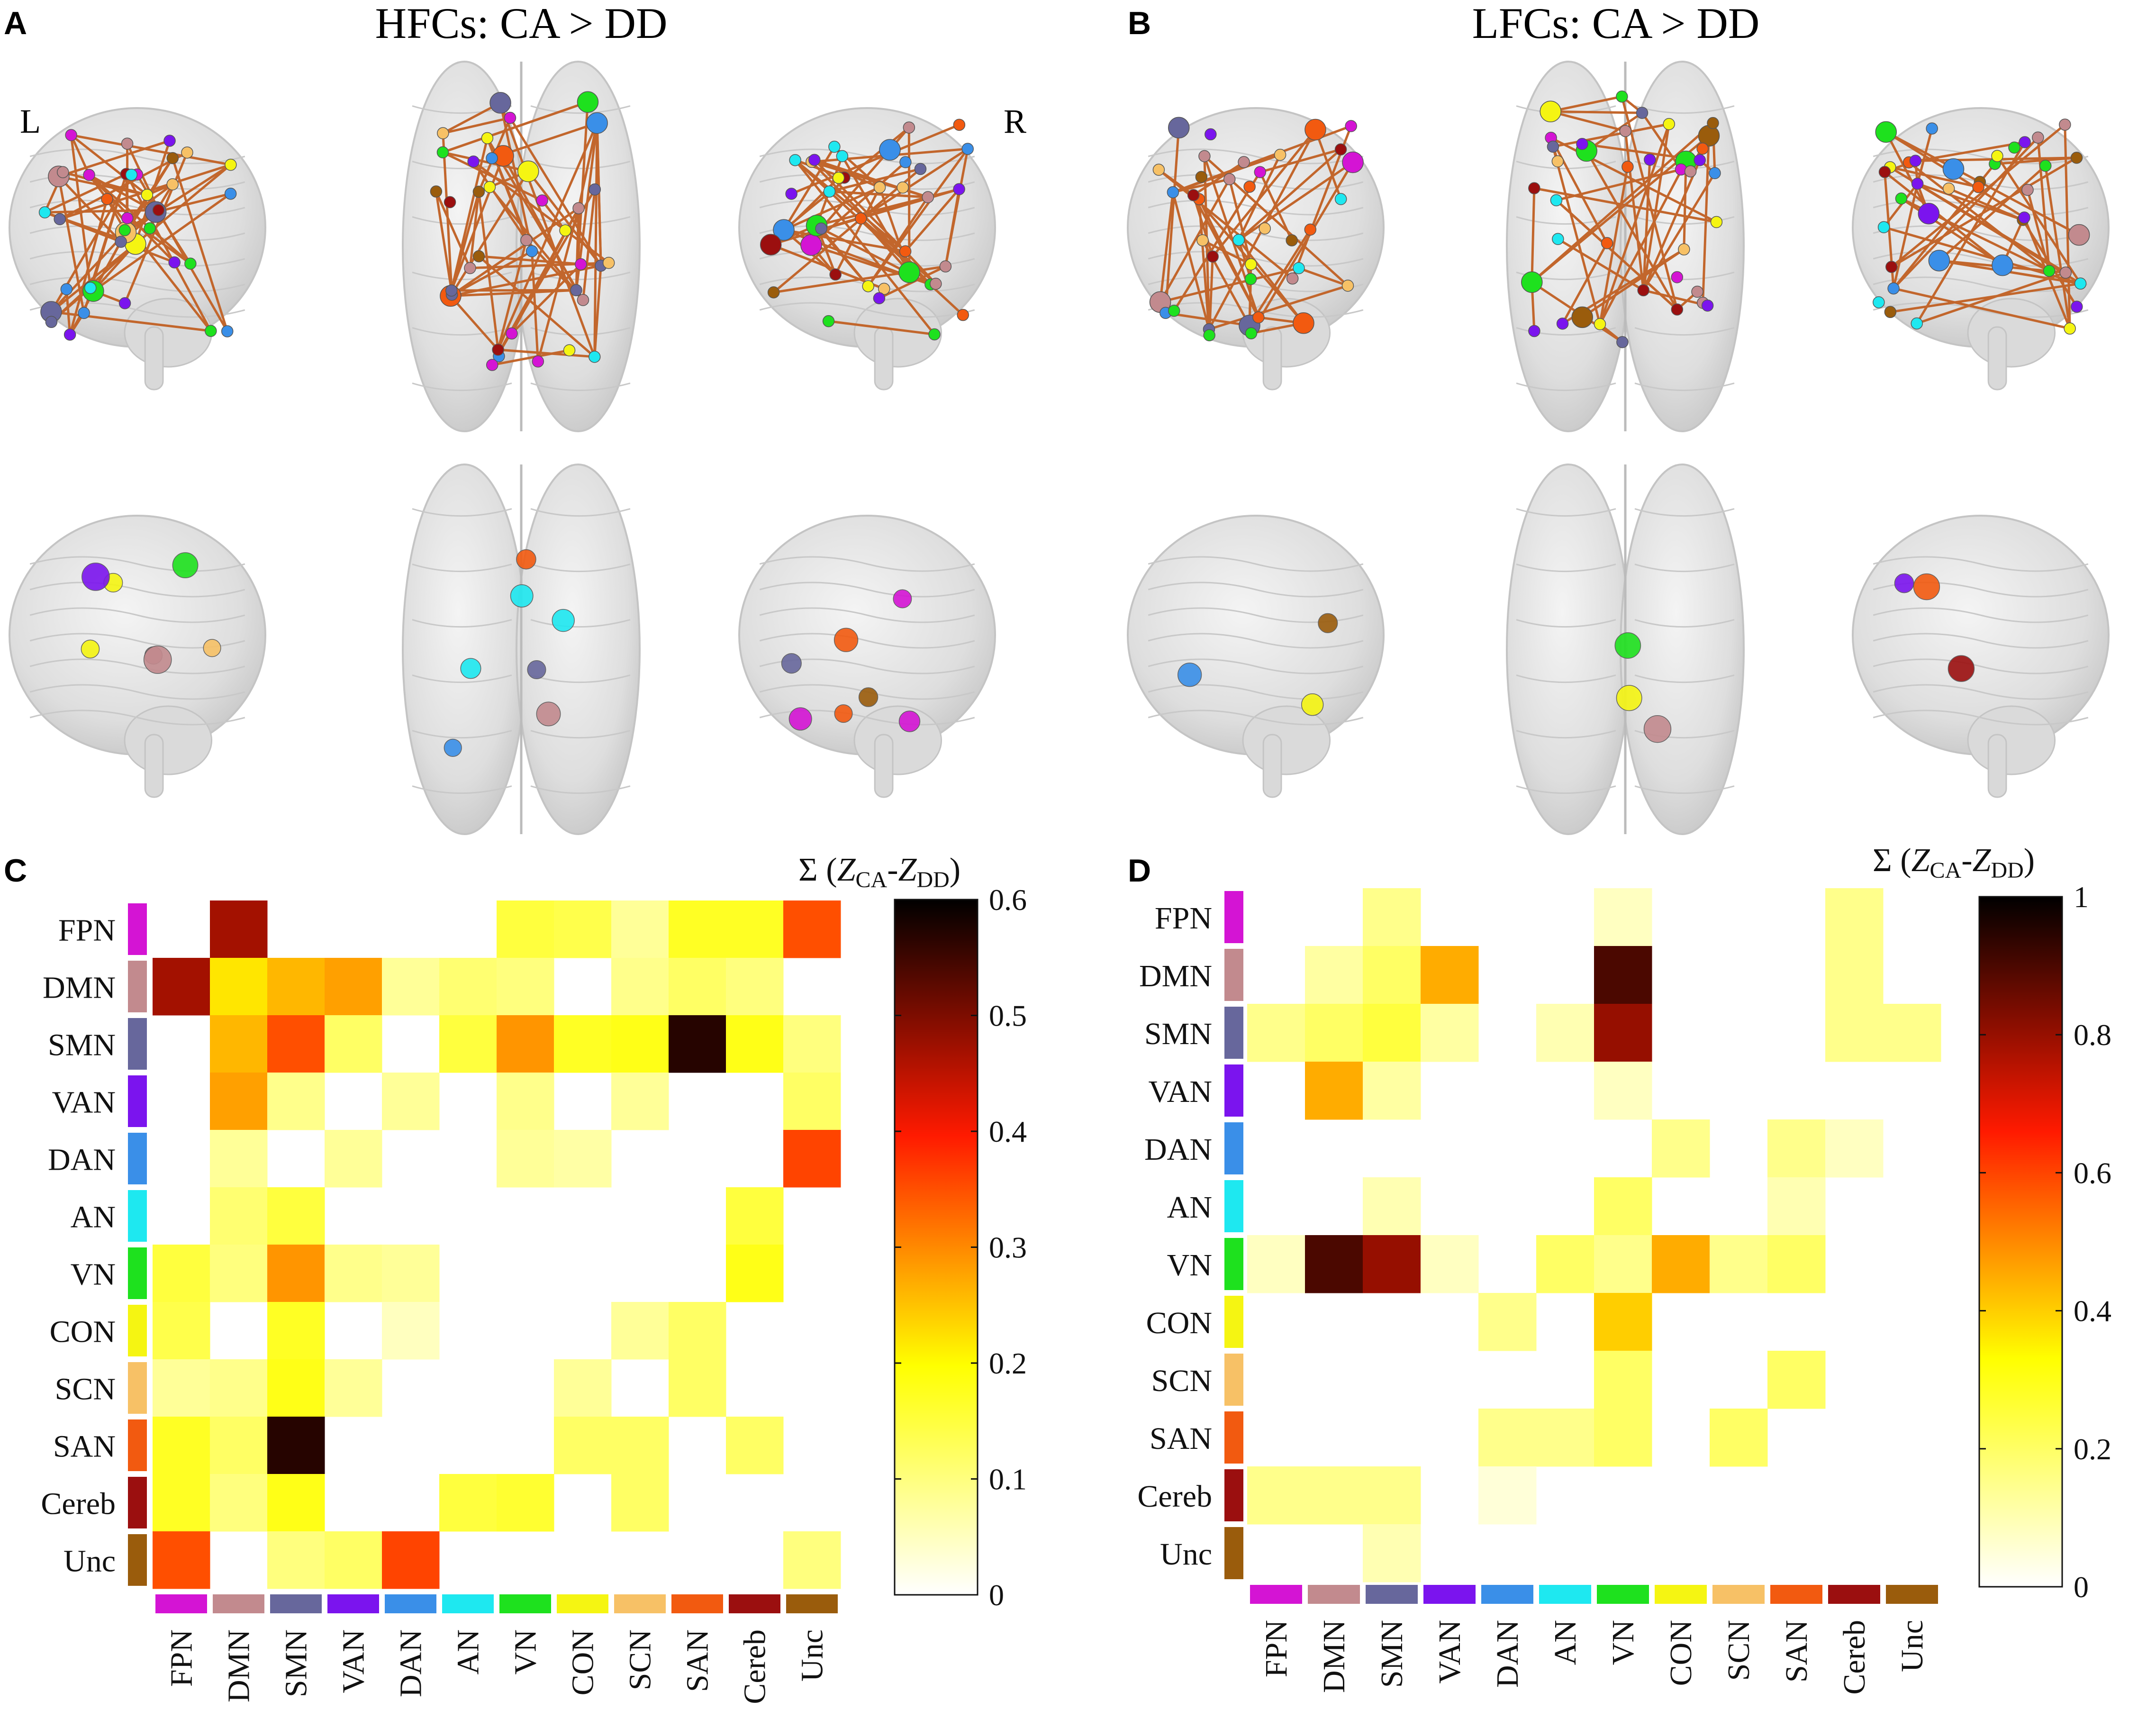 The width and height of the screenshot is (2156, 1719). Describe the element at coordinates (697, 1331) in the screenshot. I see `cell-con-san` at that location.